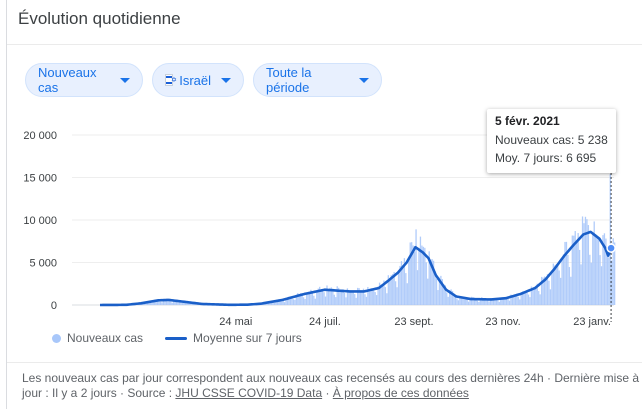 The height and width of the screenshot is (409, 642). Describe the element at coordinates (317, 80) in the screenshot. I see `period-filter-chip: Toute la période` at that location.